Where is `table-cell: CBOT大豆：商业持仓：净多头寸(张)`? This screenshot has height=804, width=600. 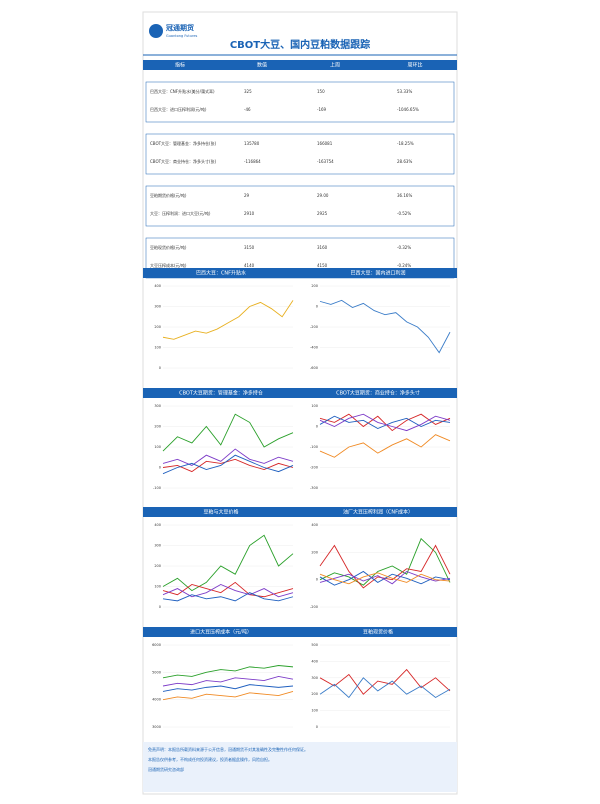 table-cell: CBOT大豆：商业持仓：净多头寸(张) is located at coordinates (183, 161).